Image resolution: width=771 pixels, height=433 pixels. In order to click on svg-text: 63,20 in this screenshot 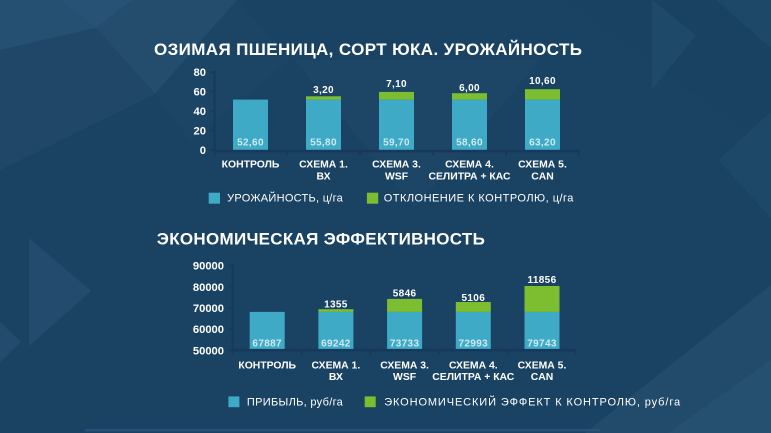, I will do `click(542, 143)`.